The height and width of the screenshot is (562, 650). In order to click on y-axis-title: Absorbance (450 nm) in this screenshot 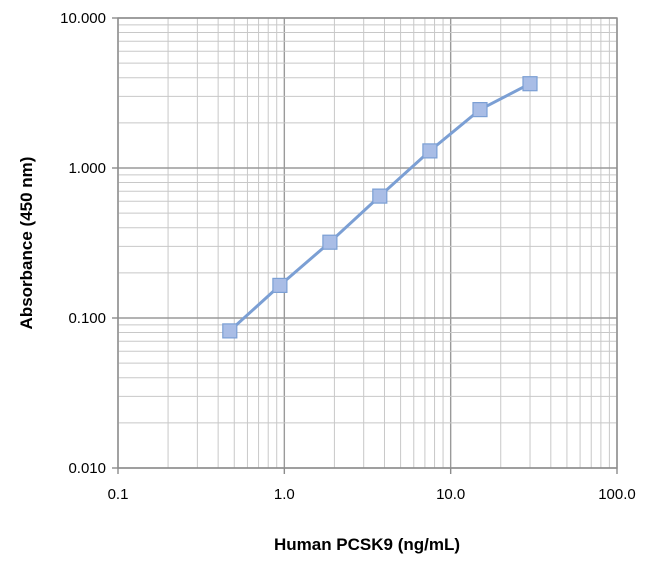, I will do `click(26, 243)`.